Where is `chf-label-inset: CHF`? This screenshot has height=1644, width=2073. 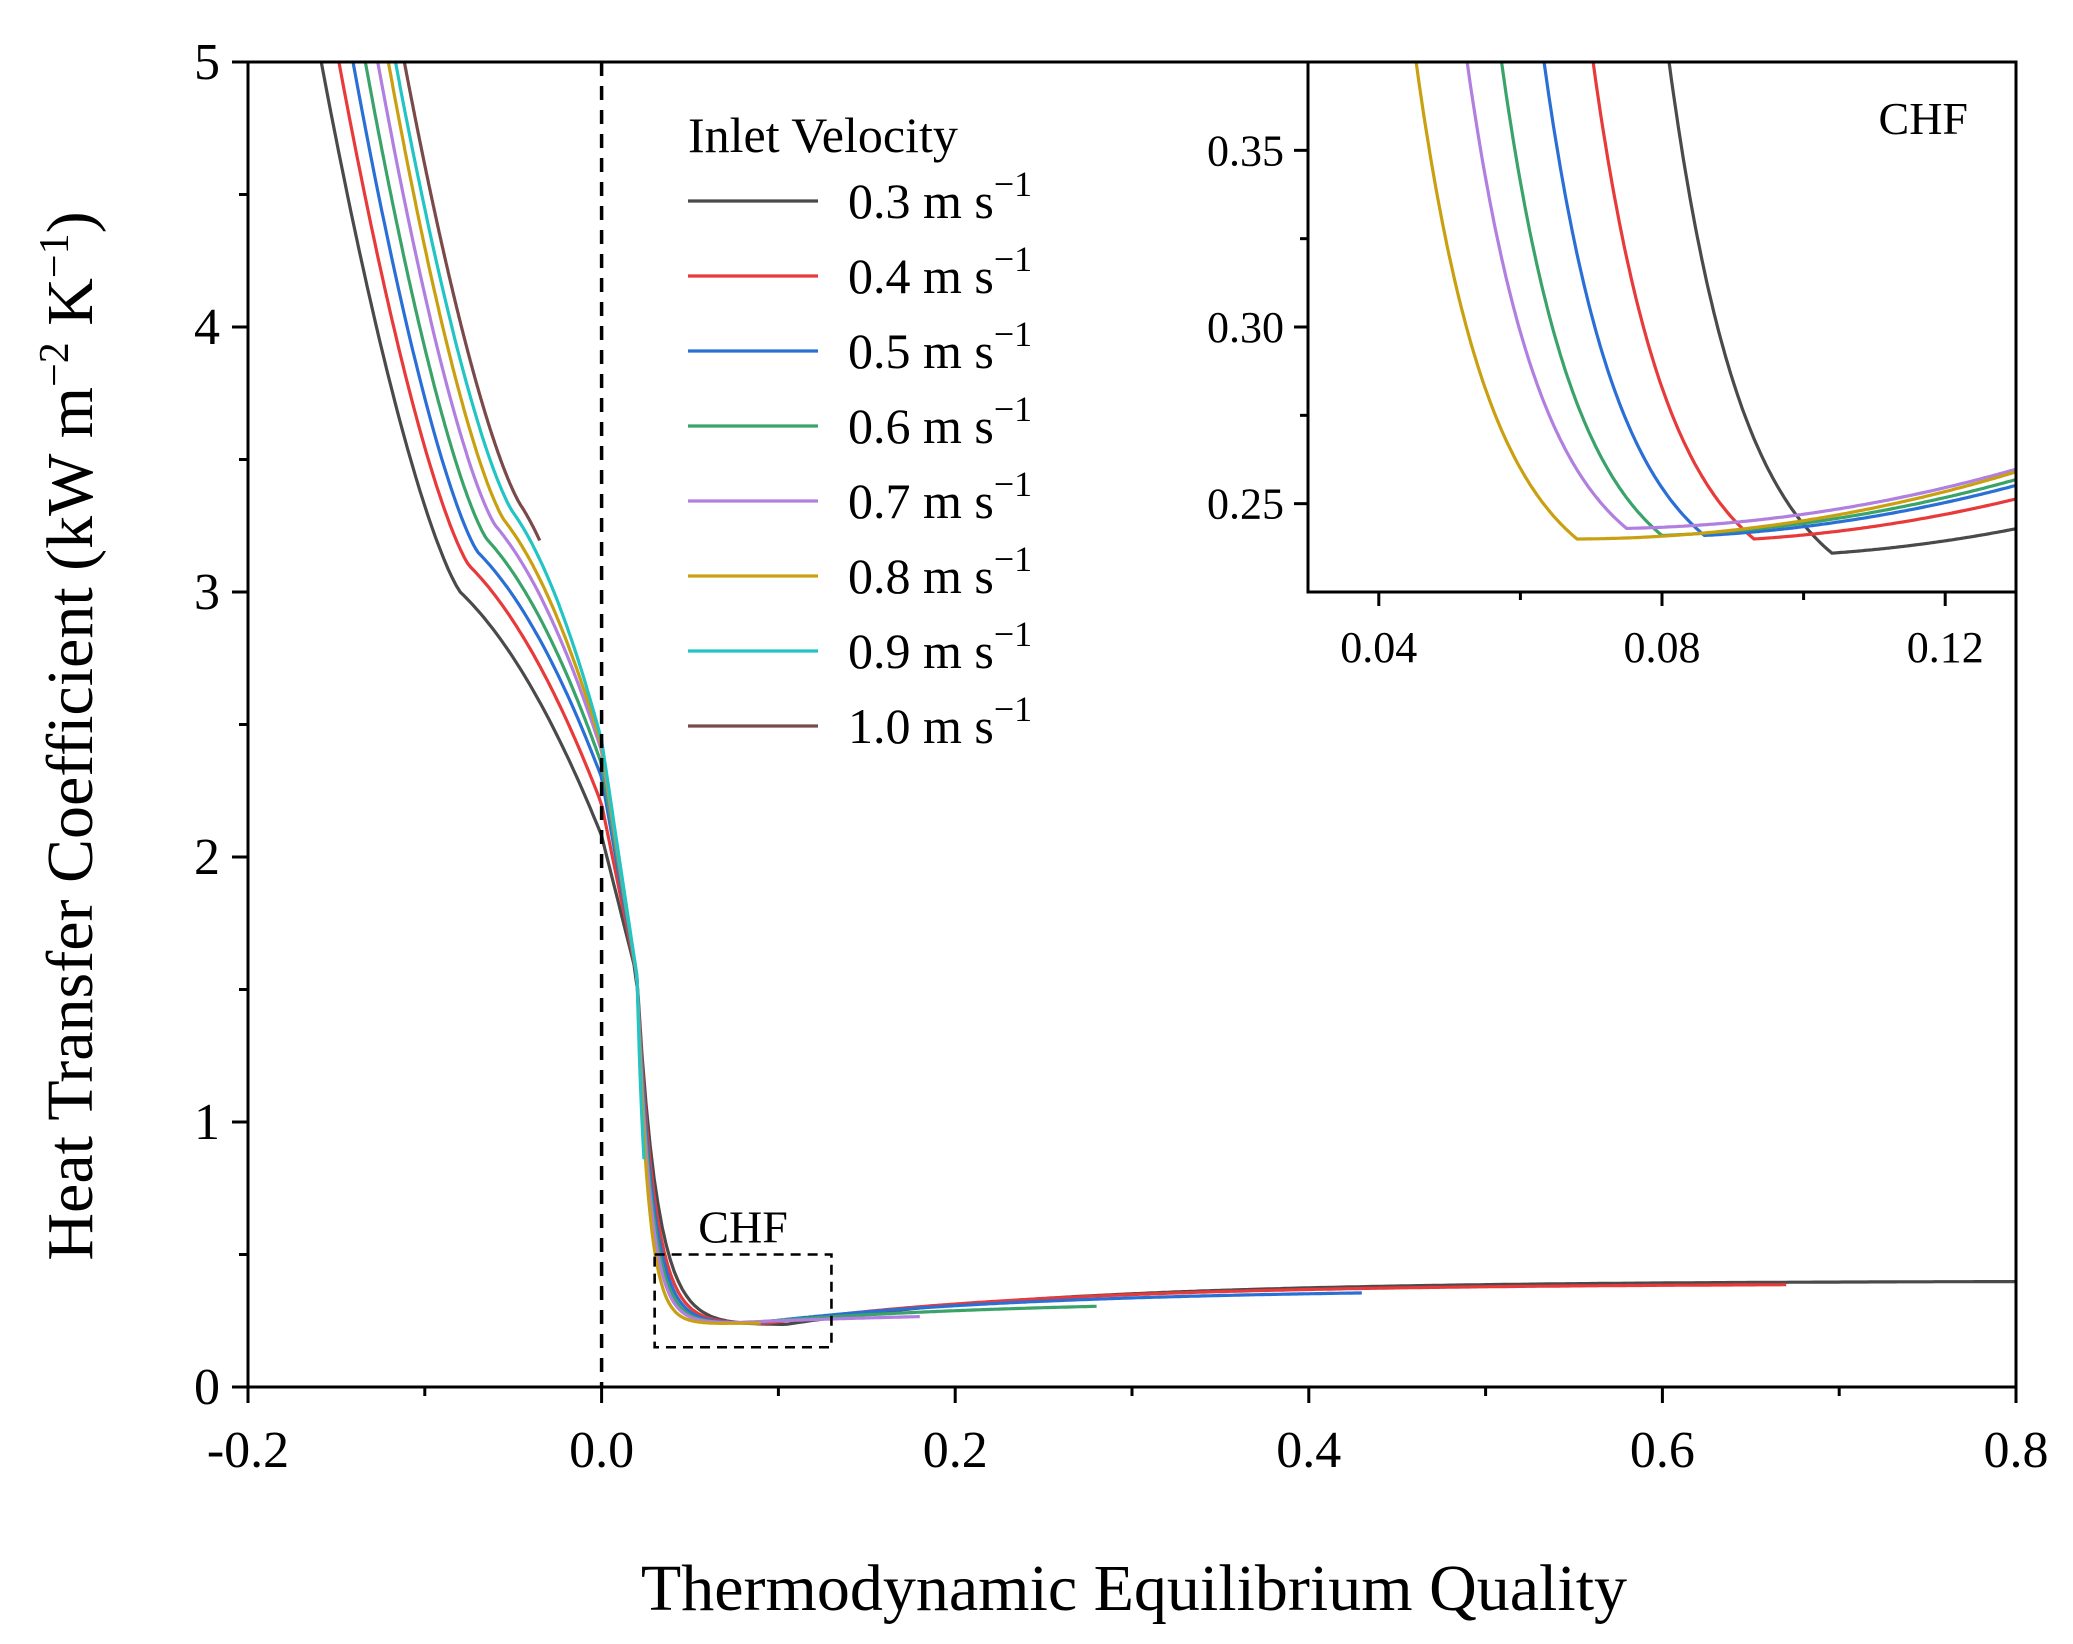
chf-label-inset: CHF is located at coordinates (1923, 118).